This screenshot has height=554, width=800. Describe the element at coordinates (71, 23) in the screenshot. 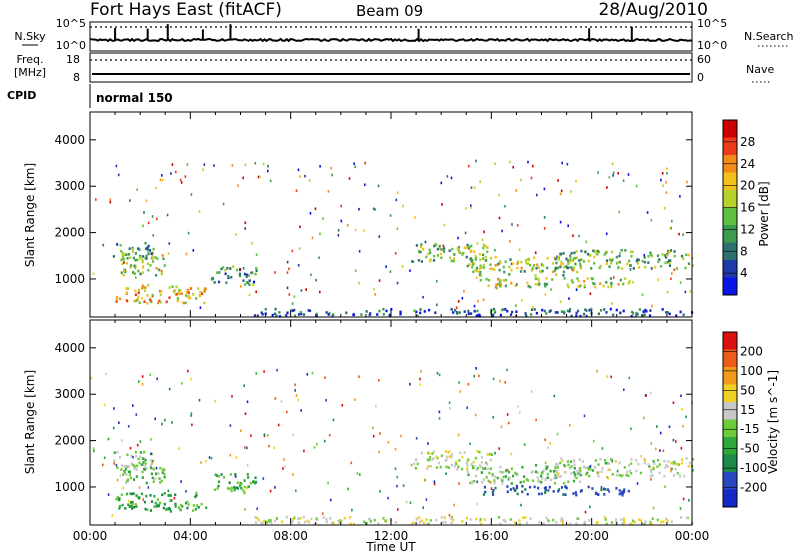

I see `nsky-tick-high: 10^5` at that location.